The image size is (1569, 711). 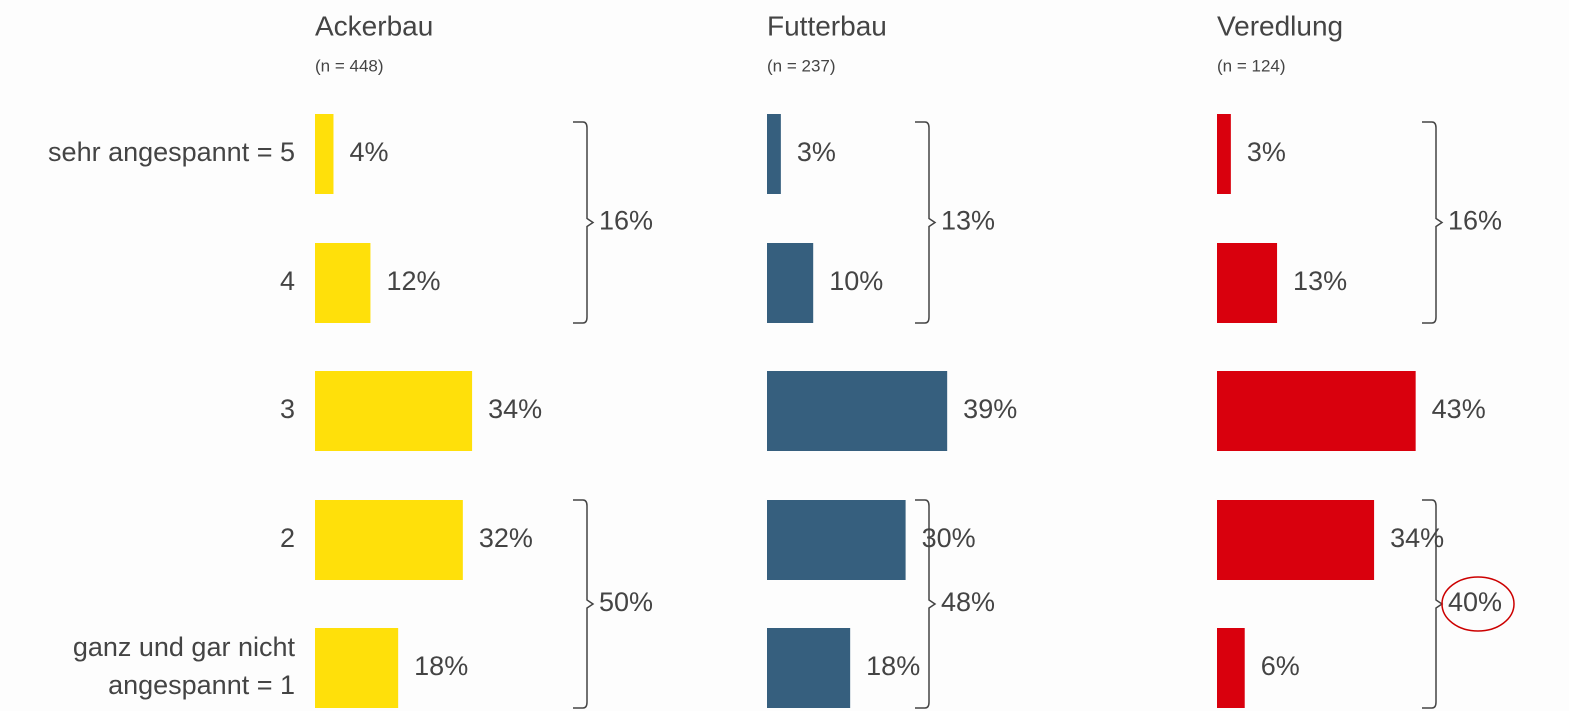 What do you see at coordinates (506, 538) in the screenshot?
I see `value-label: 32%` at bounding box center [506, 538].